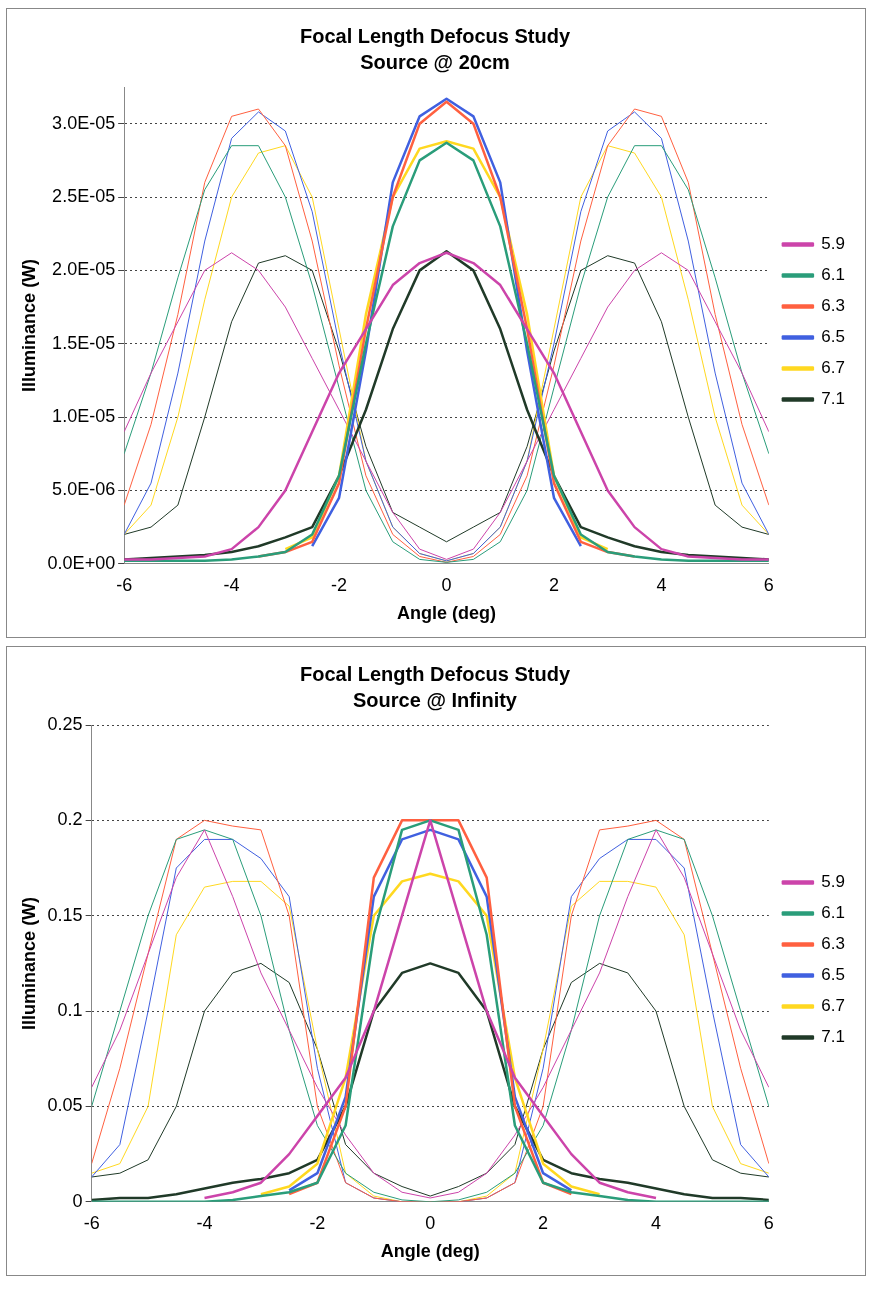  What do you see at coordinates (84, 416) in the screenshot?
I see `y-tick-label: 1.0E-05` at bounding box center [84, 416].